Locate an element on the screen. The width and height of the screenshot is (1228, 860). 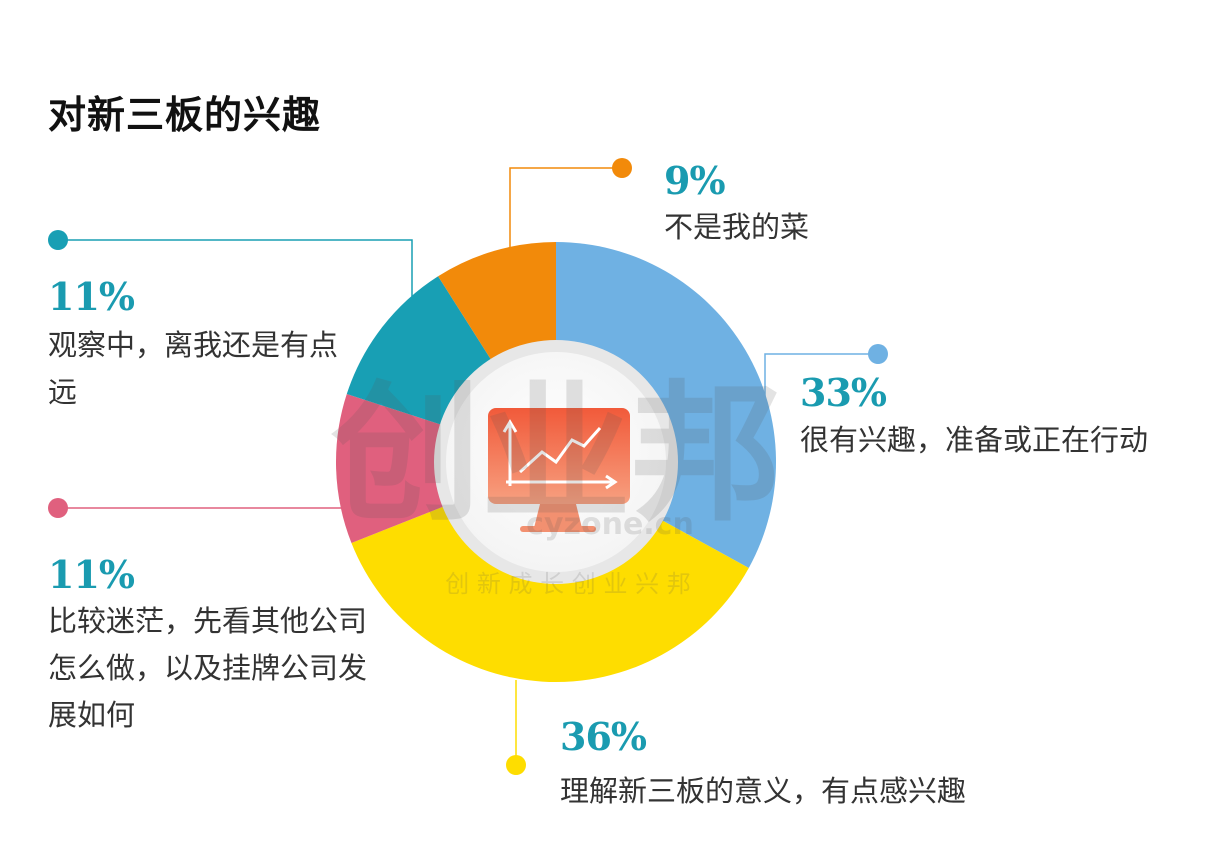
watermark-brand: 创业邦 is located at coordinates (556, 455).